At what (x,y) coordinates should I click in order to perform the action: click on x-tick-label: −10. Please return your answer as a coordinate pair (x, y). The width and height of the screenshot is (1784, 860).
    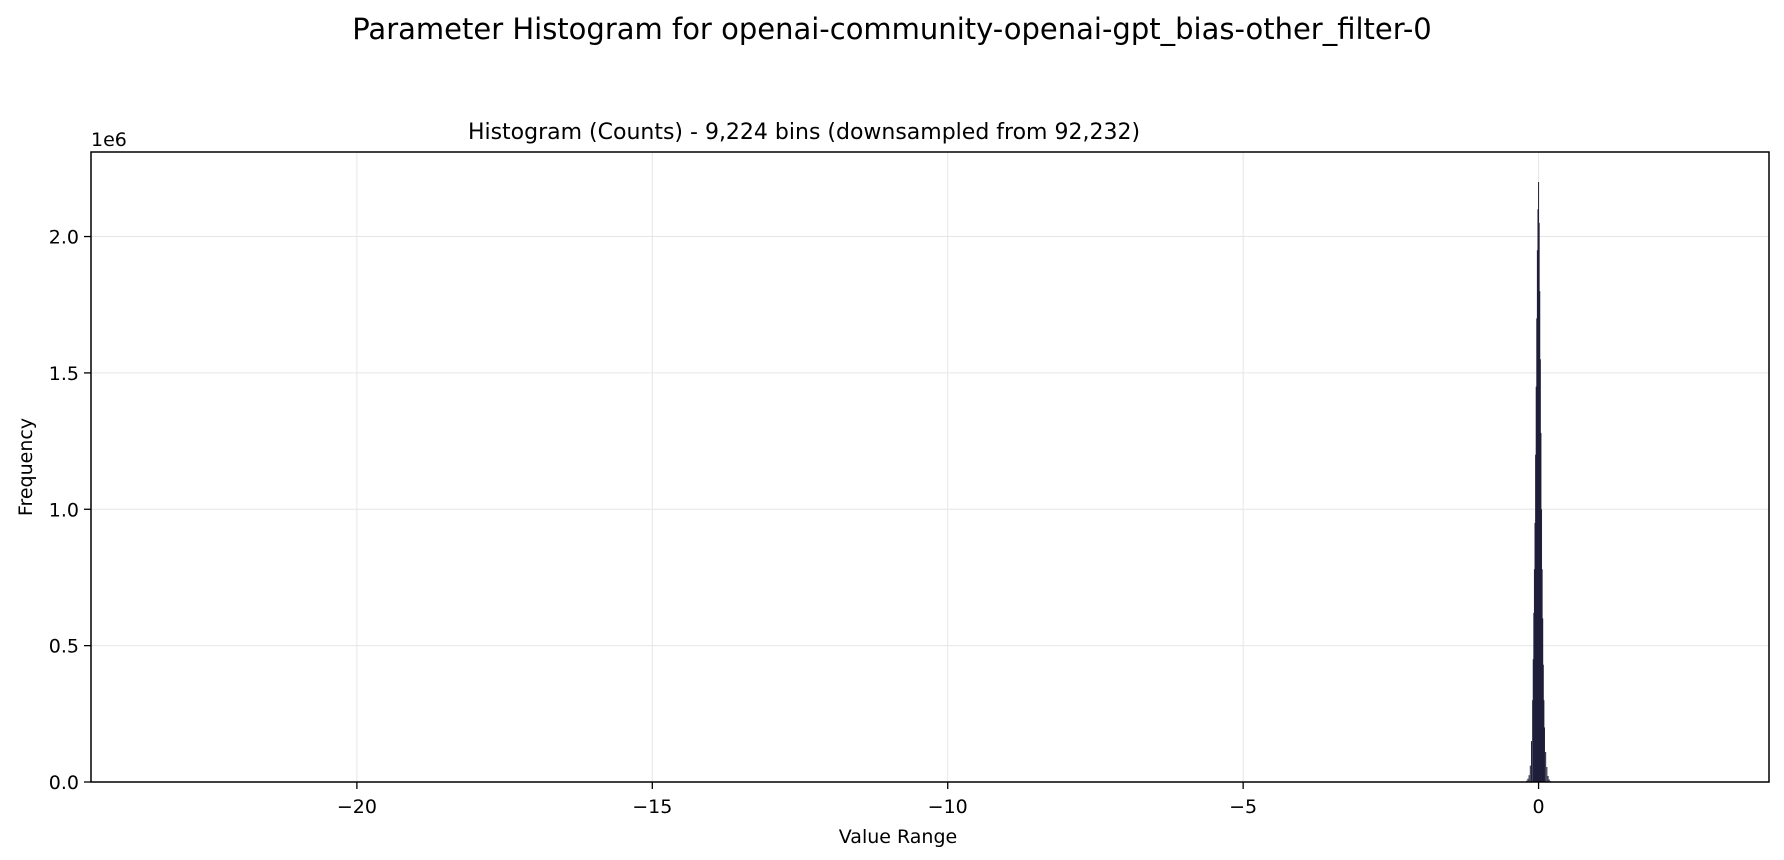
    Looking at the image, I should click on (948, 807).